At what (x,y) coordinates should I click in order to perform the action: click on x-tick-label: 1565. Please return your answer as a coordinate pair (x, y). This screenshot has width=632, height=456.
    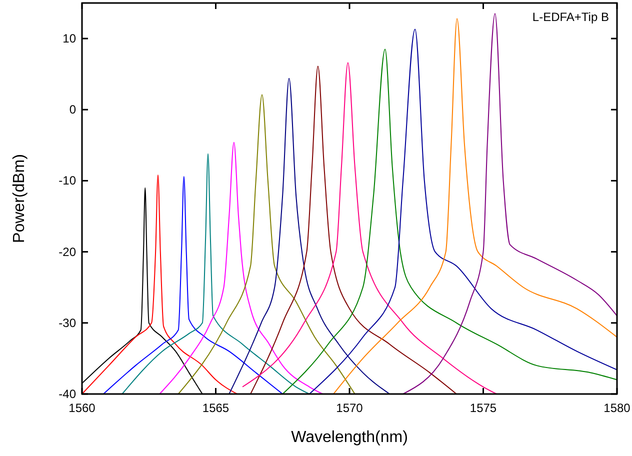
    Looking at the image, I should click on (216, 408).